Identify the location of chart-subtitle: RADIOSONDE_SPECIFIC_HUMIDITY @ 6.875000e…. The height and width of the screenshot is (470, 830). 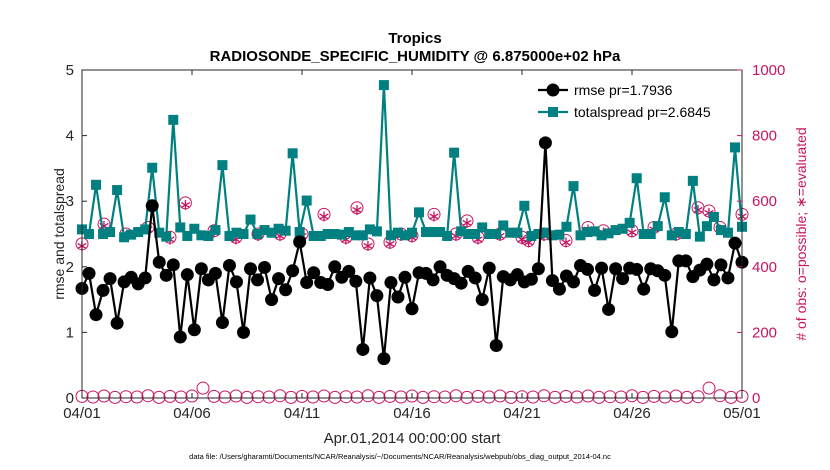
(415, 56).